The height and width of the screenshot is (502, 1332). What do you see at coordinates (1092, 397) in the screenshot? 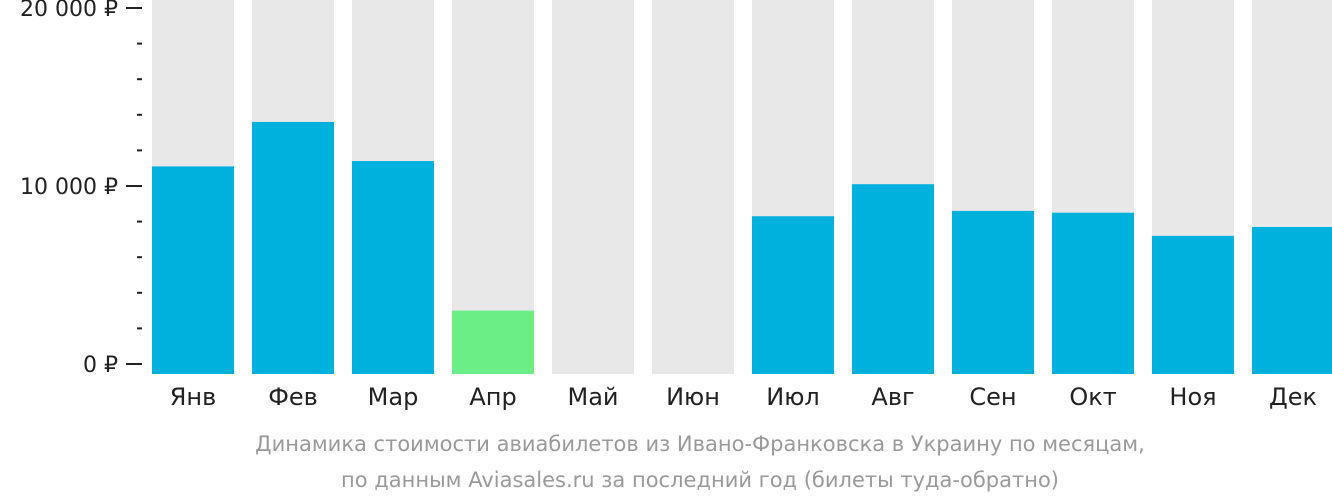
I see `x-tick-label: Окт` at bounding box center [1092, 397].